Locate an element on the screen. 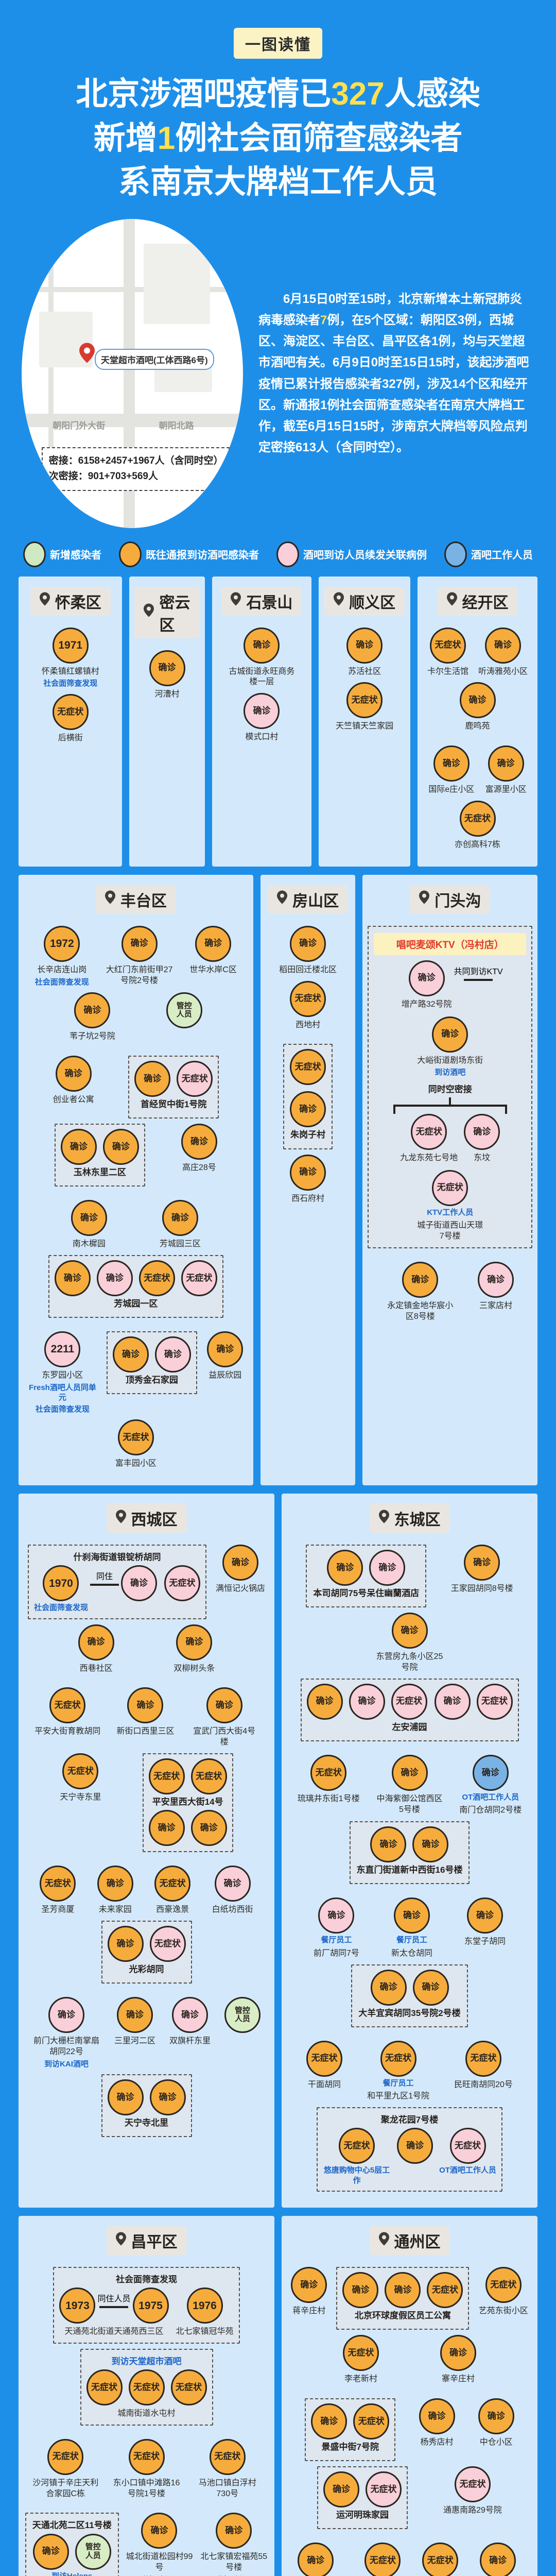  case-label: 城南街道水屯村 is located at coordinates (146, 2413).